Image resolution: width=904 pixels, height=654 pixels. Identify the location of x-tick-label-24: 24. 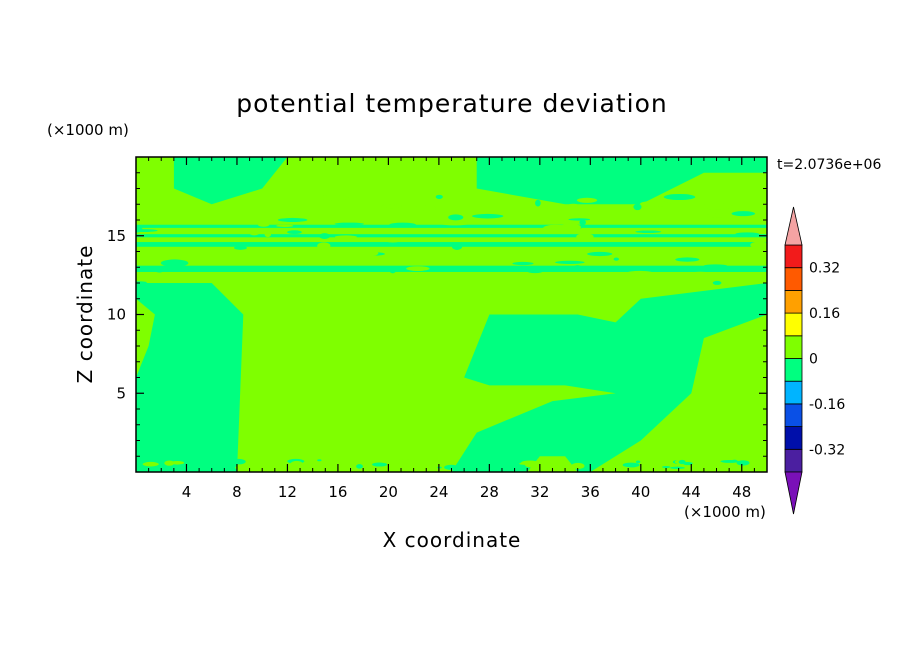
(438, 492).